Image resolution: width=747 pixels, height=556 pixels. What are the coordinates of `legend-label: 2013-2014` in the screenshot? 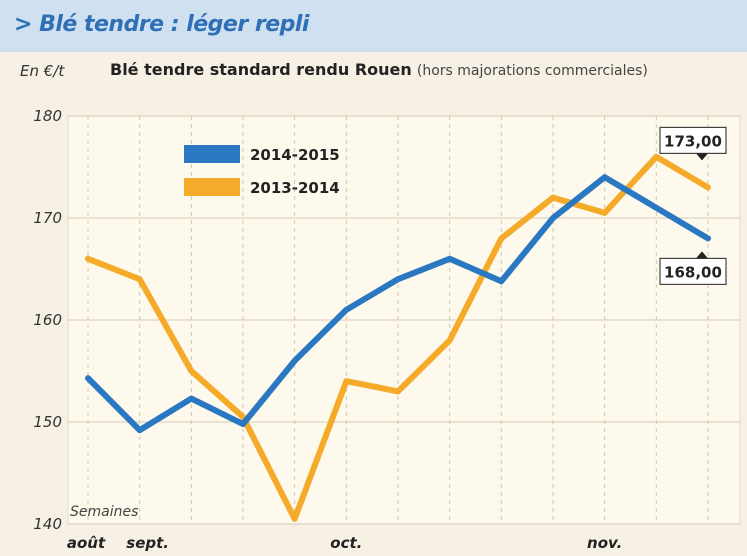 It's located at (295, 188).